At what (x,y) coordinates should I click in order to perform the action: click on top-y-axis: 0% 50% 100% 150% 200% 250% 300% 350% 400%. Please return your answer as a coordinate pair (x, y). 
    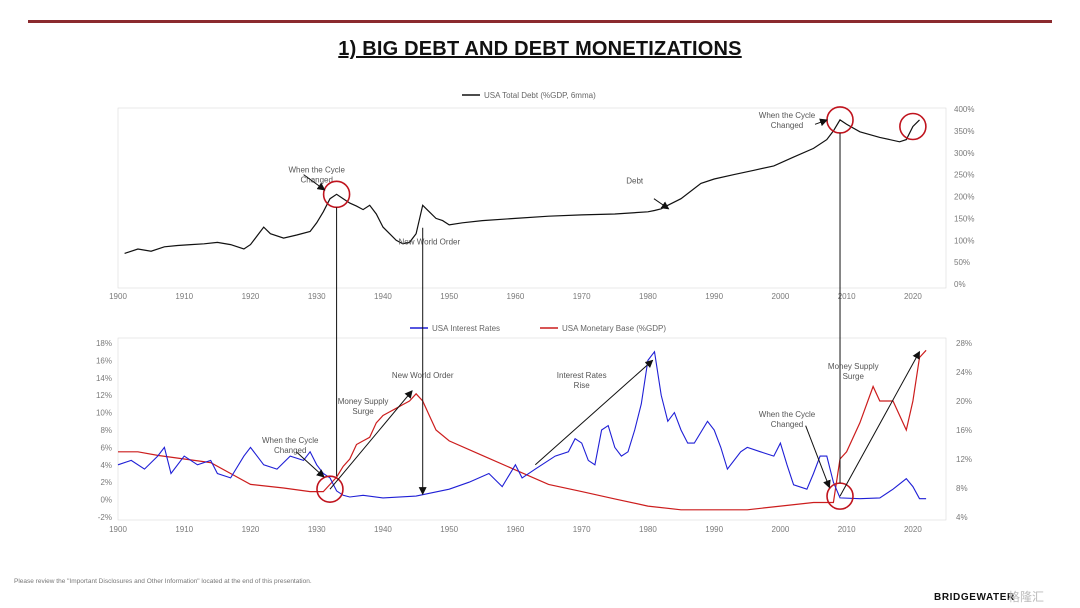
    Looking at the image, I should click on (964, 197).